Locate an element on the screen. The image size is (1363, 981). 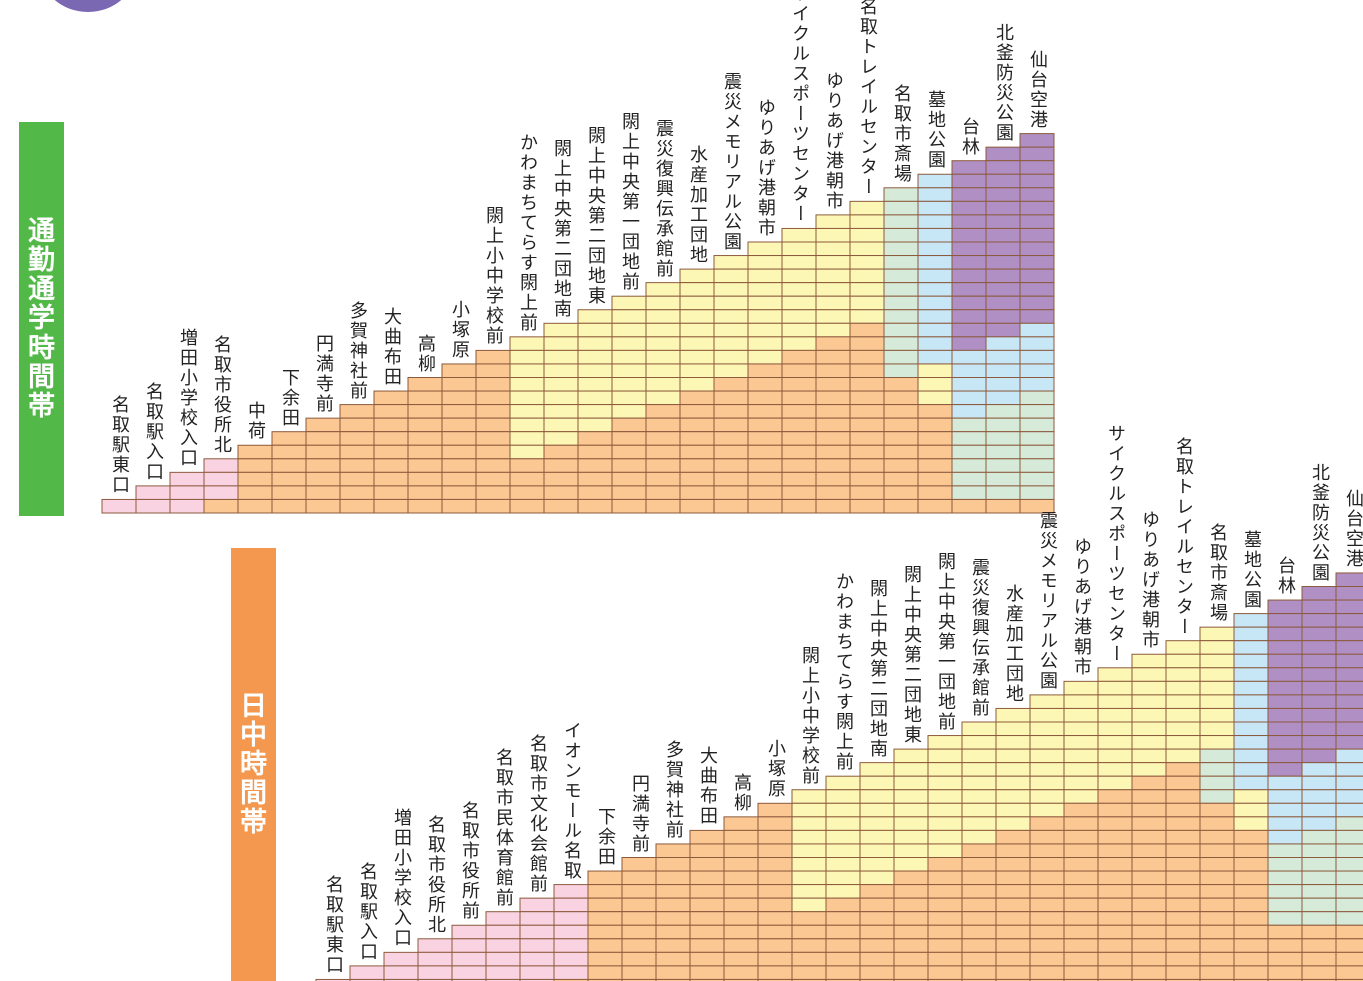
band-title-char: 日 is located at coordinates (253, 706).